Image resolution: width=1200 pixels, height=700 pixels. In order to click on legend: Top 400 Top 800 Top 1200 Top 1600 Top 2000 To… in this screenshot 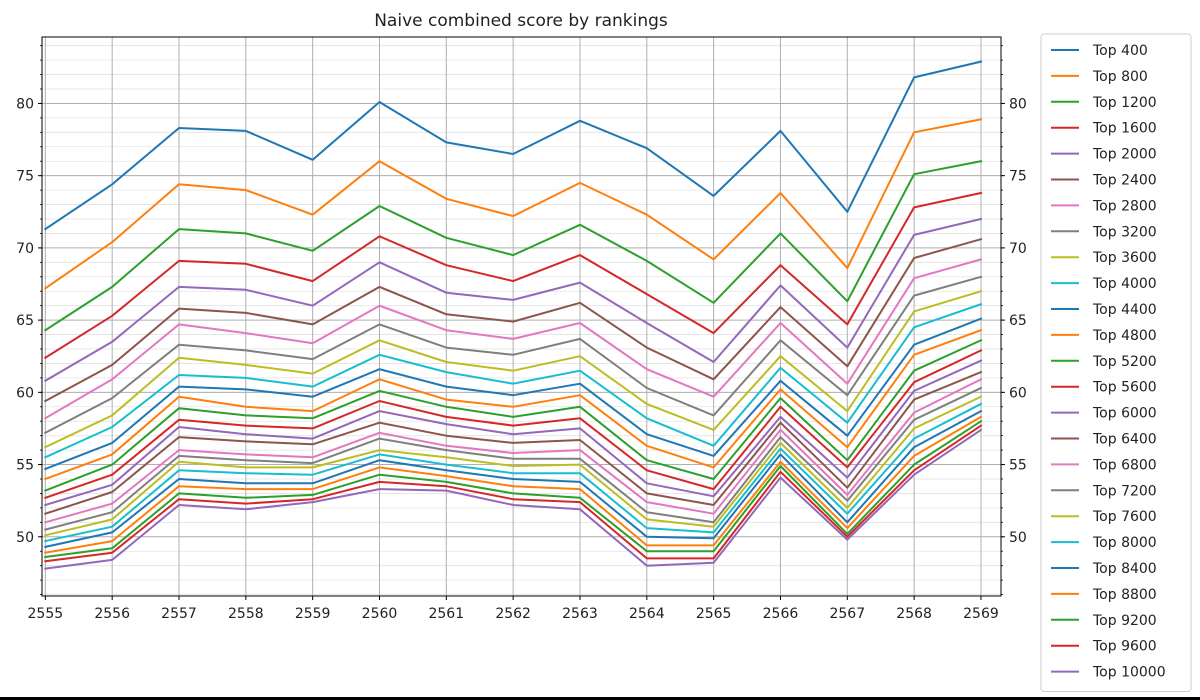, I will do `click(1116, 362)`.